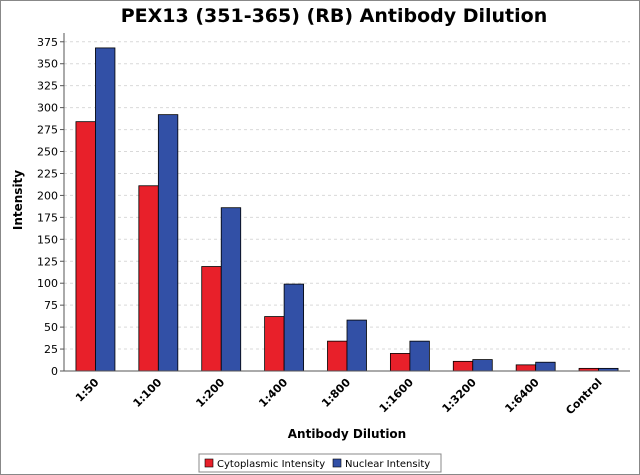  What do you see at coordinates (47, 261) in the screenshot?
I see `y-tick-label: 125` at bounding box center [47, 261].